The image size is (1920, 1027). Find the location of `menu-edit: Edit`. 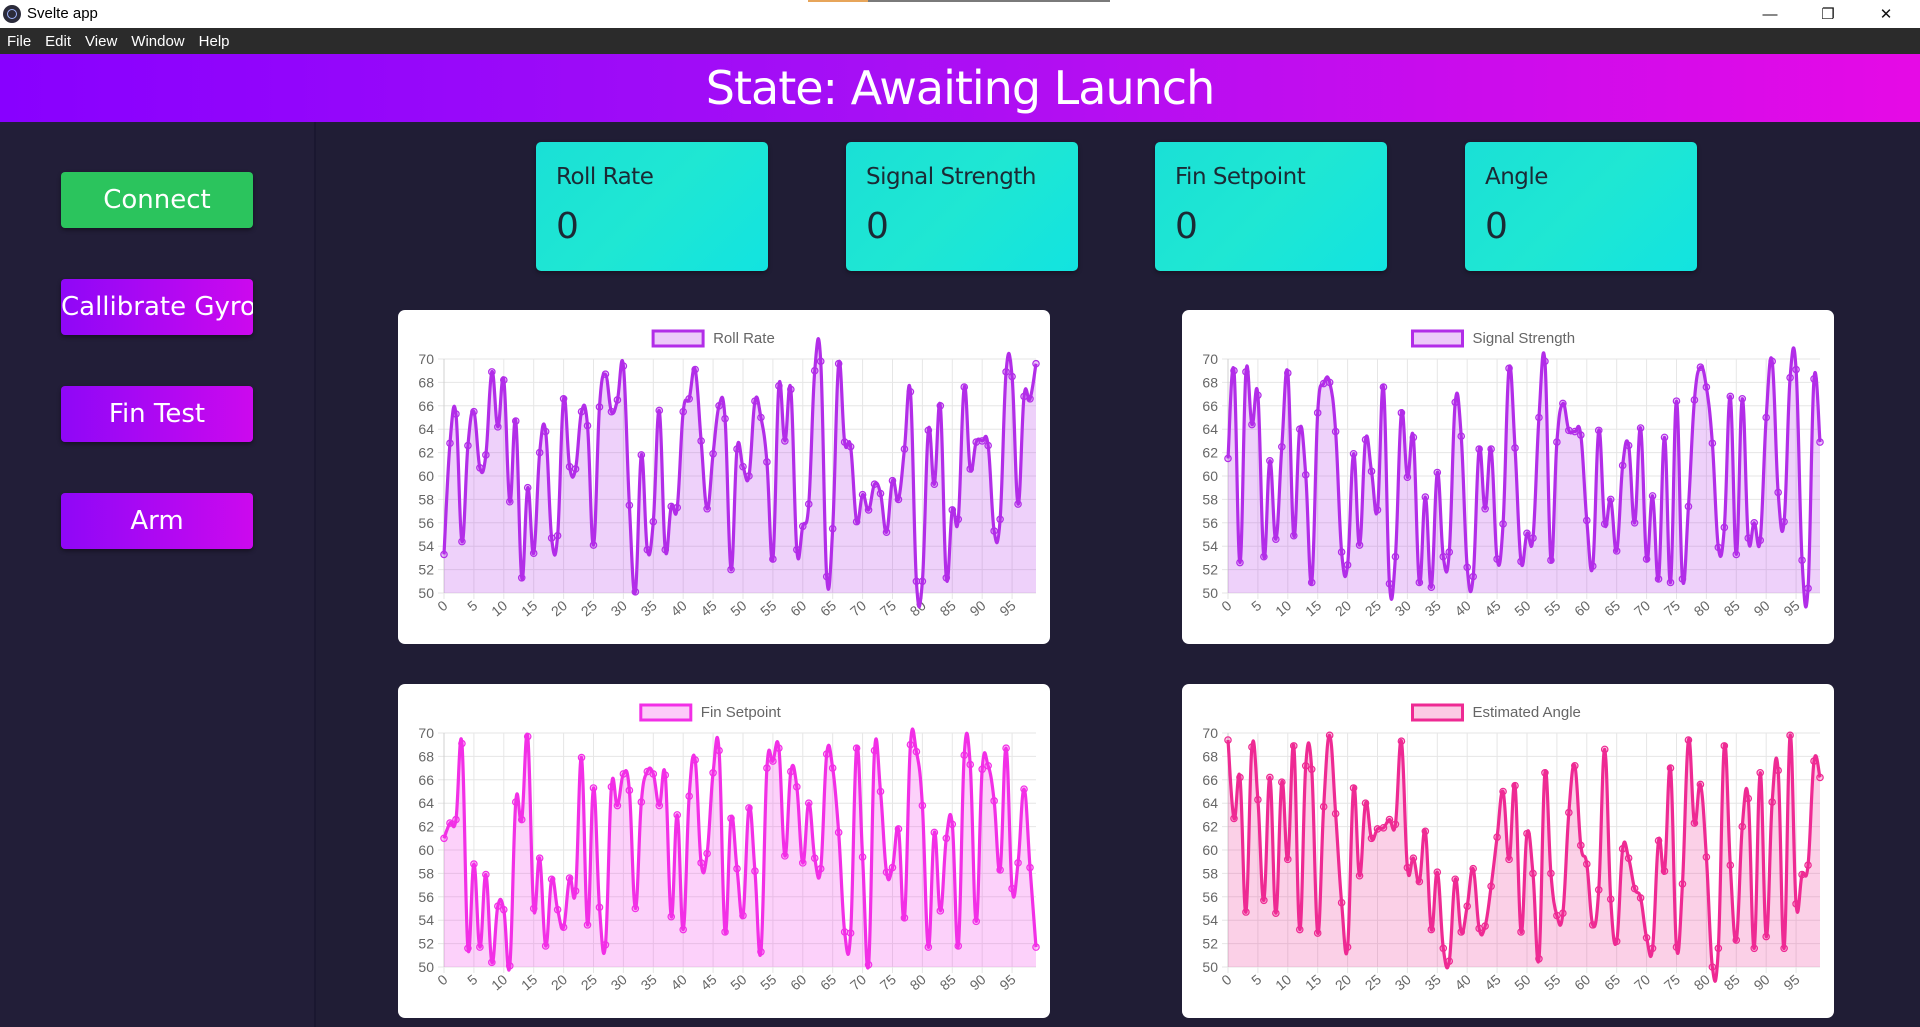

menu-edit: Edit is located at coordinates (58, 41).